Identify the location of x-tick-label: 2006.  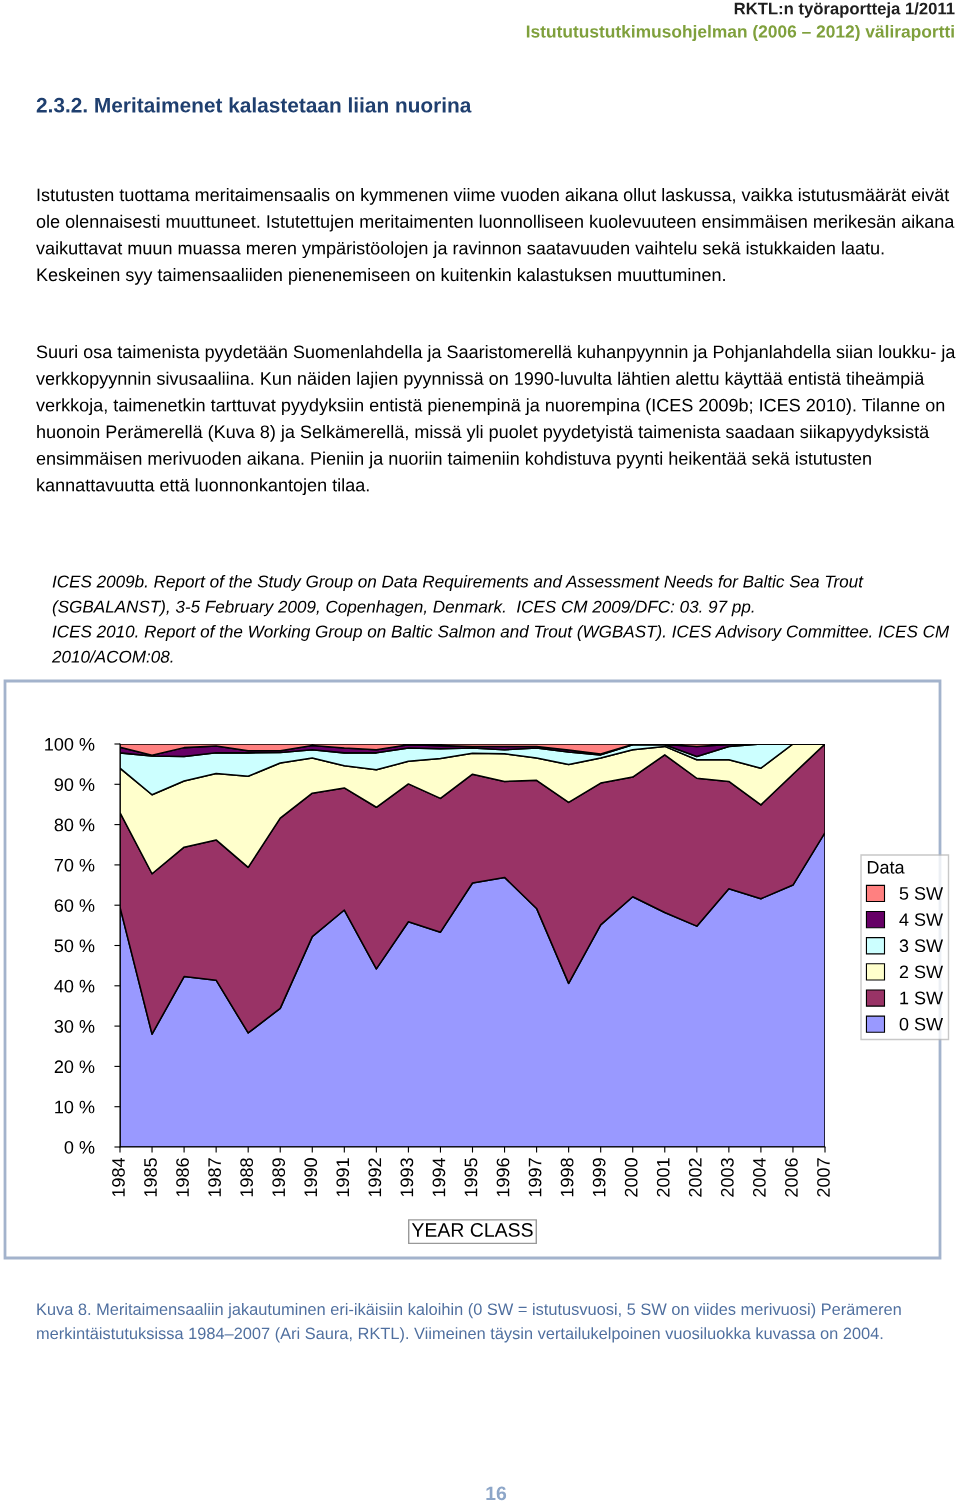
(791, 1177).